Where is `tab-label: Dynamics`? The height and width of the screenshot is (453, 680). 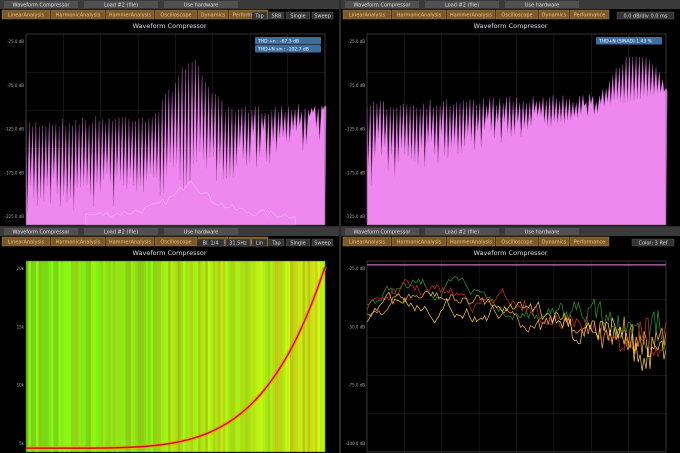
tab-label: Dynamics is located at coordinates (554, 15).